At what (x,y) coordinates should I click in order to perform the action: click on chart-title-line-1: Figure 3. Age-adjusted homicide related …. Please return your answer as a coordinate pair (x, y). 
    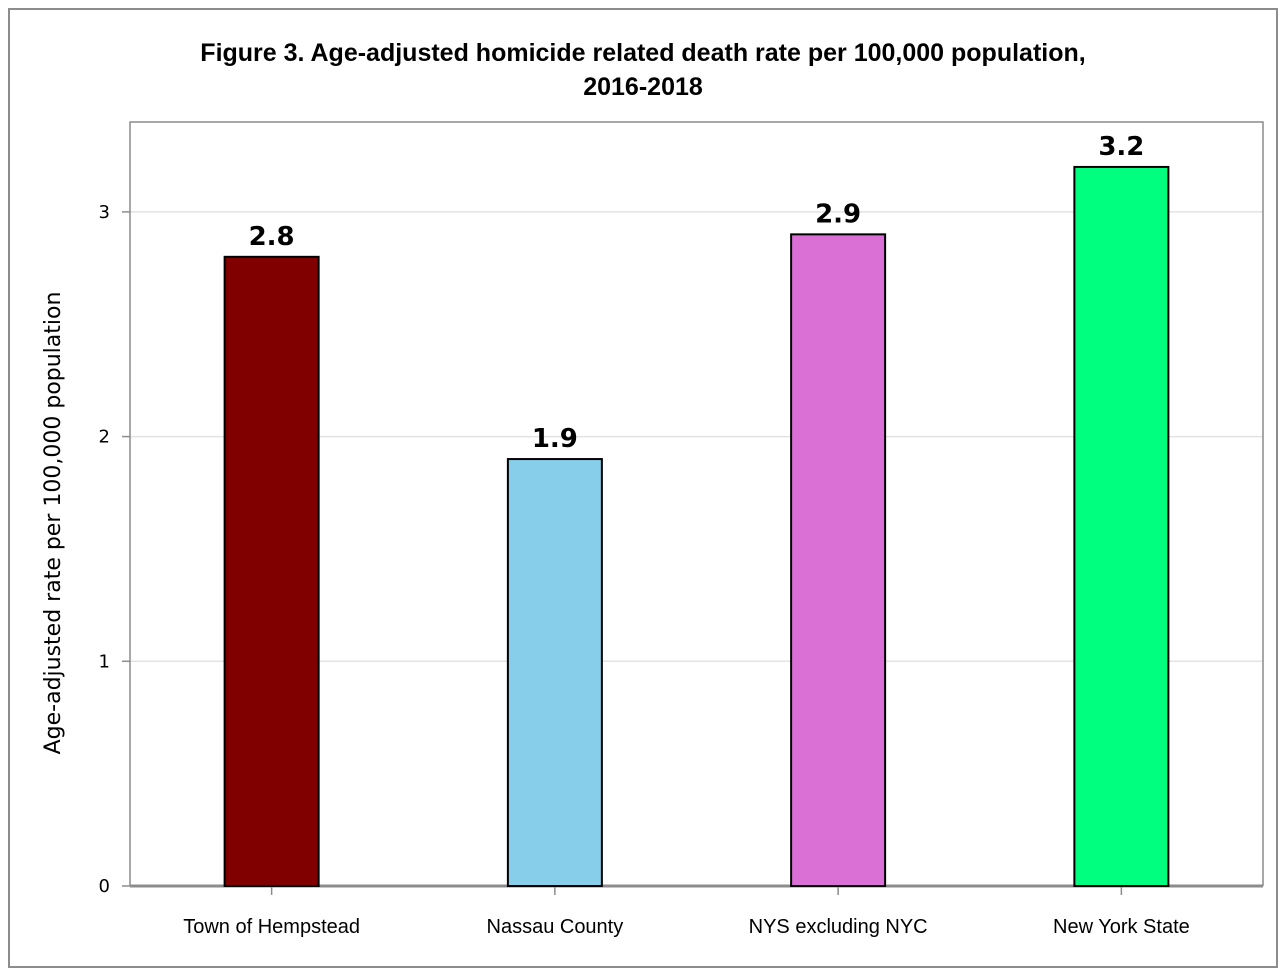
    Looking at the image, I should click on (643, 53).